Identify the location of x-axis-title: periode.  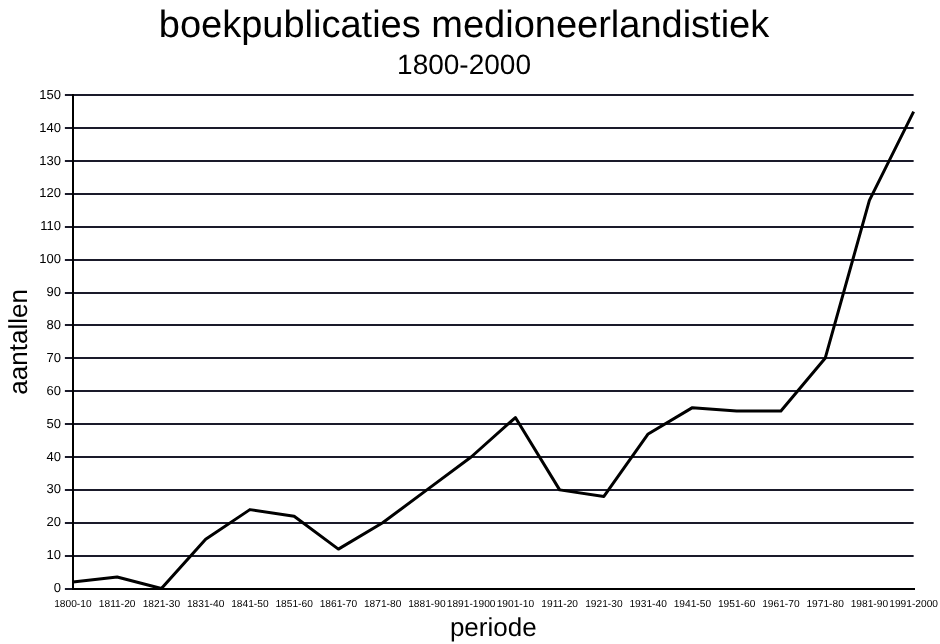
(493, 626).